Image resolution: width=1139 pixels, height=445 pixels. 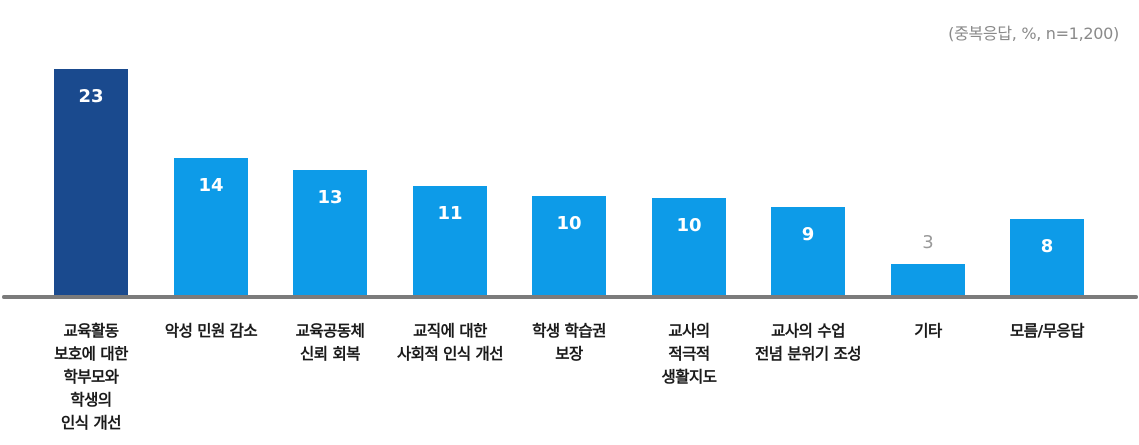 What do you see at coordinates (569, 342) in the screenshot?
I see `x-label-4: 학생 학습권 보장` at bounding box center [569, 342].